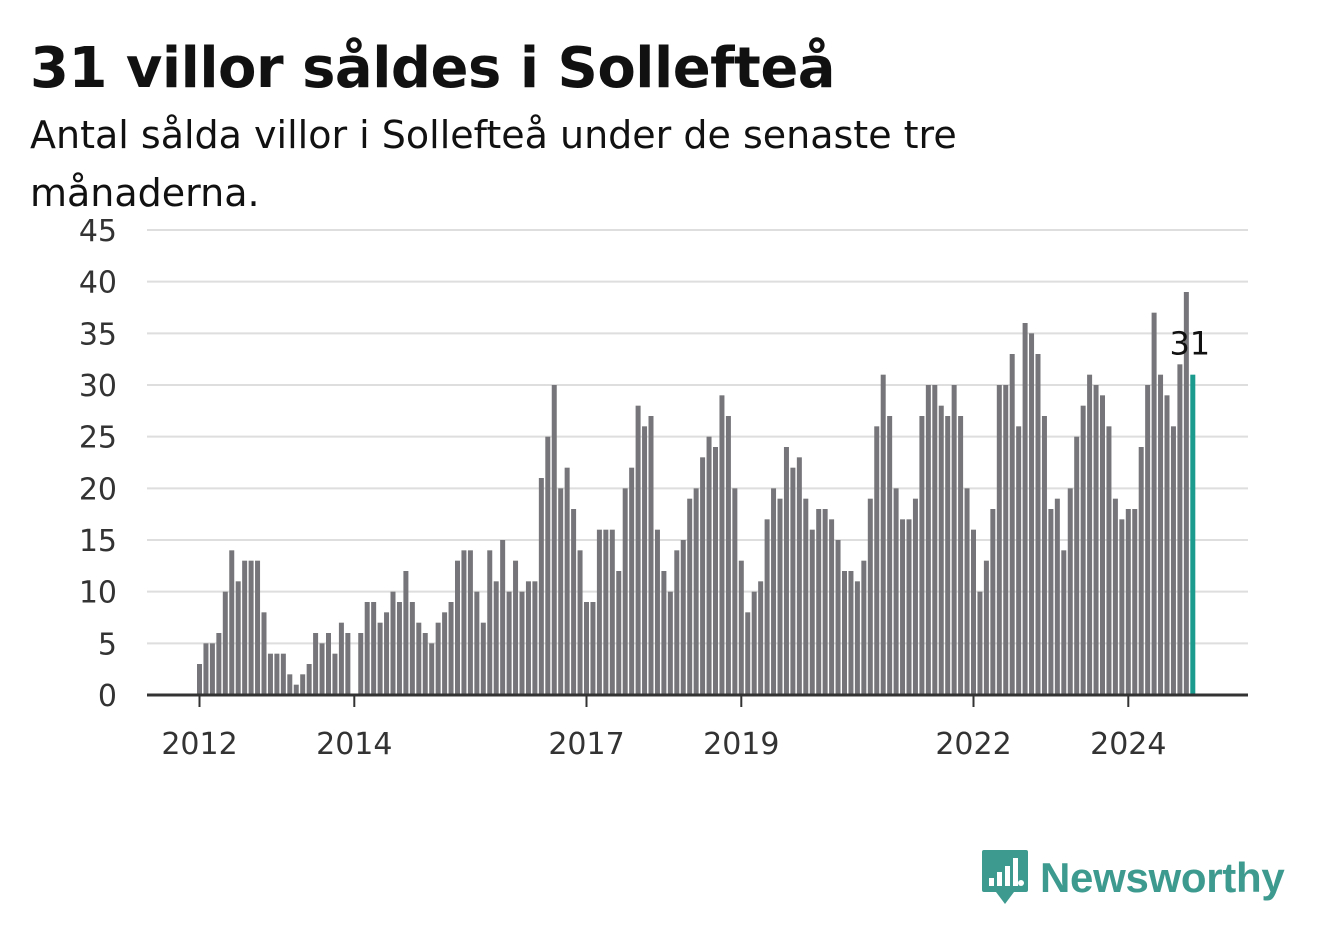  I want to click on x-tick-label: 2014, so click(354, 744).